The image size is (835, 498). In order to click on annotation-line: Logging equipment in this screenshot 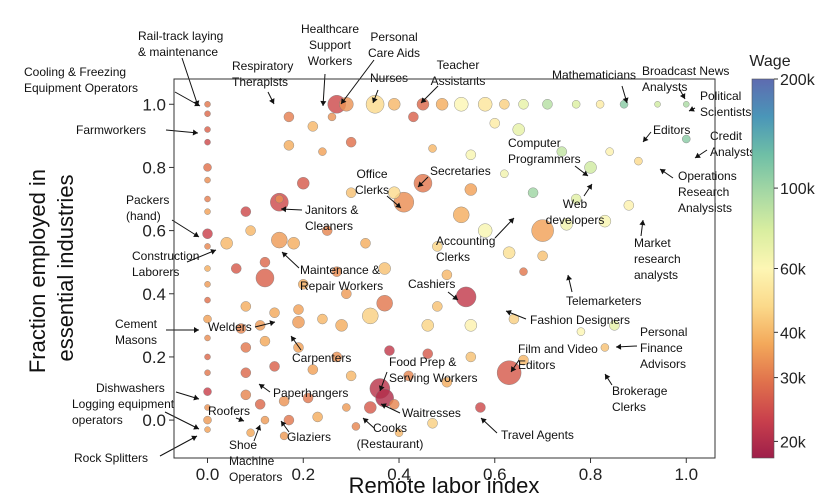, I will do `click(123, 404)`.